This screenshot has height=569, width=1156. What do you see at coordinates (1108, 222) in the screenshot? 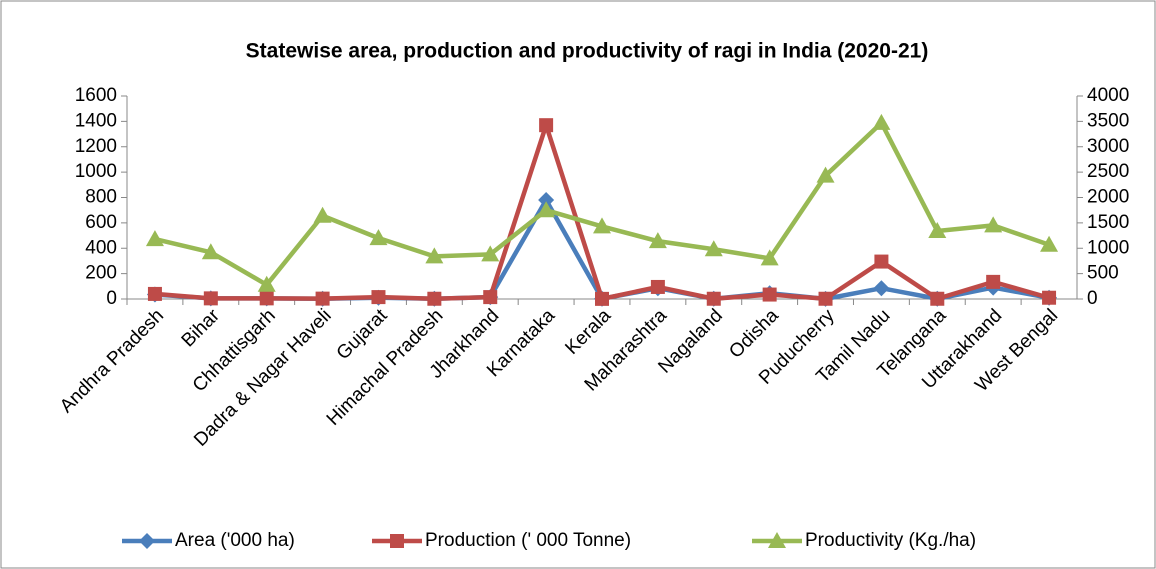
I see `y2-tick-label: 1500` at bounding box center [1108, 222].